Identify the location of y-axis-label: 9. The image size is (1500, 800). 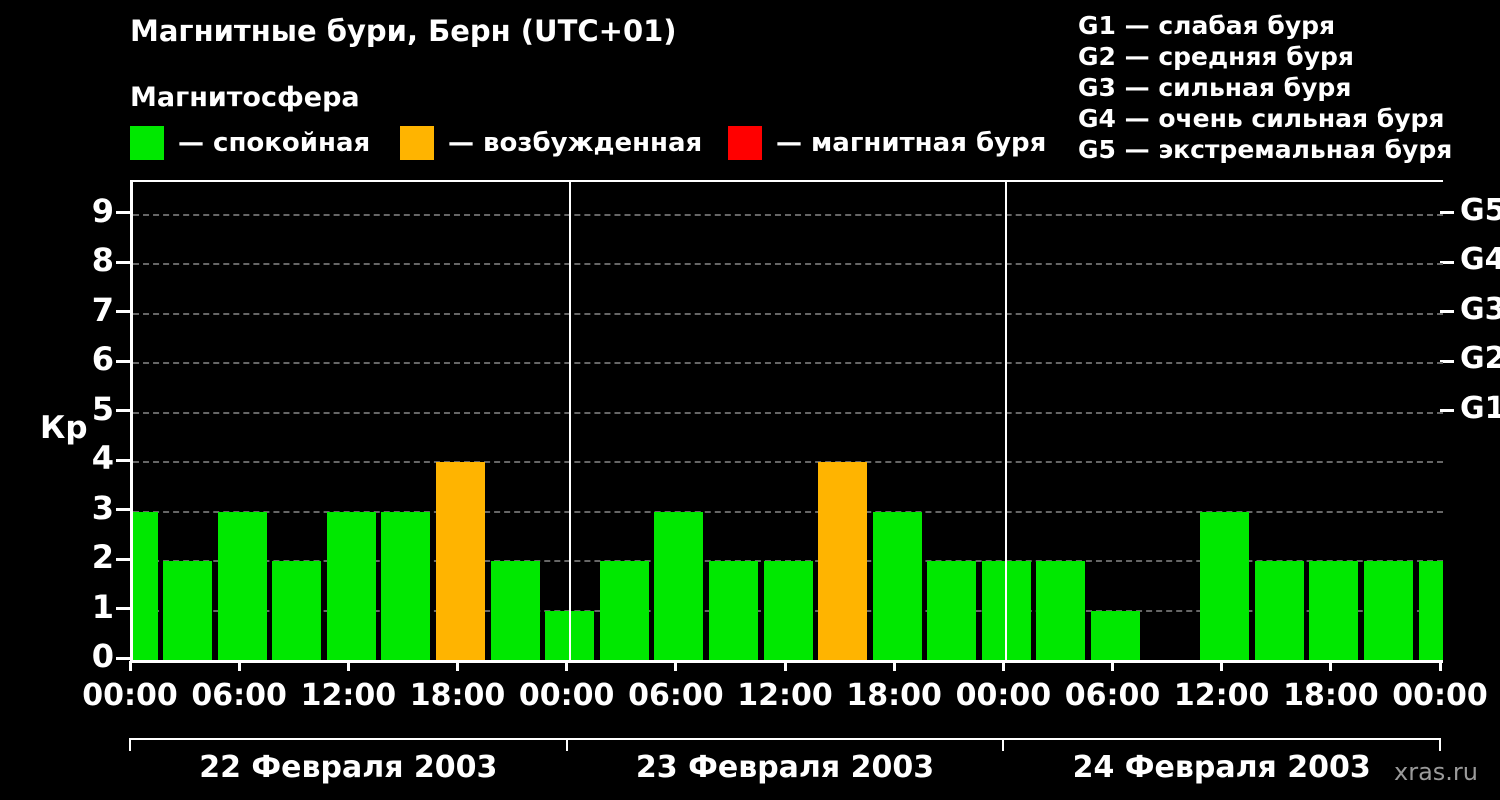
(102, 210).